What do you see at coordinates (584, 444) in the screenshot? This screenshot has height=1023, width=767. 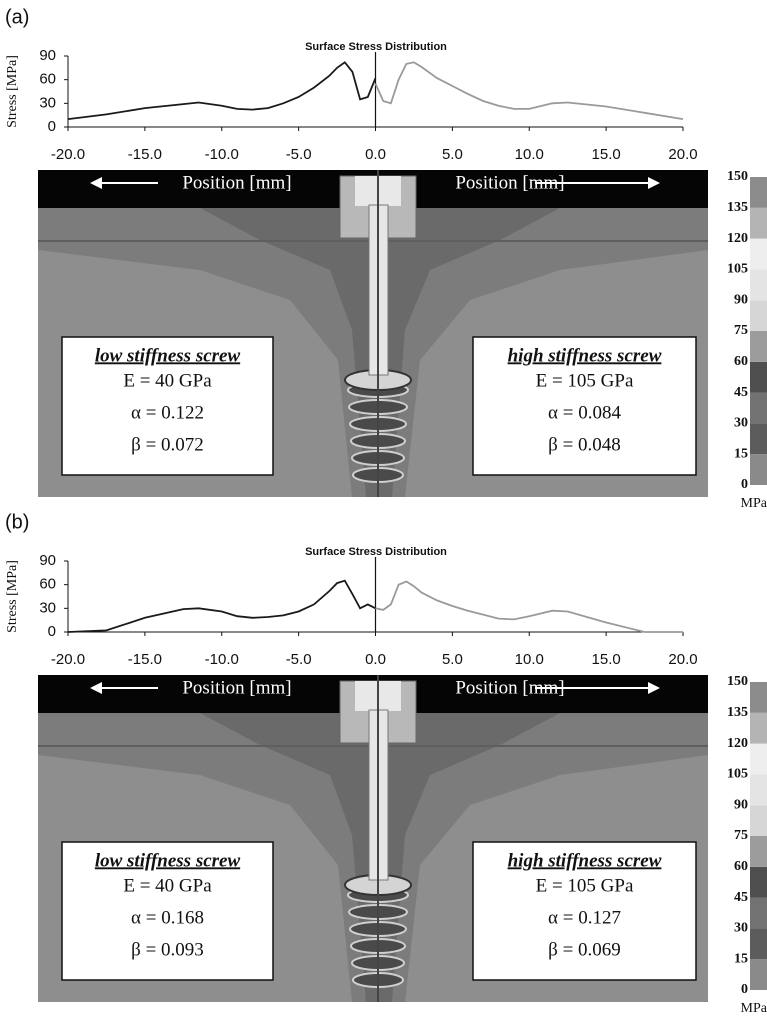 I see `box-line: β = 0.048` at bounding box center [584, 444].